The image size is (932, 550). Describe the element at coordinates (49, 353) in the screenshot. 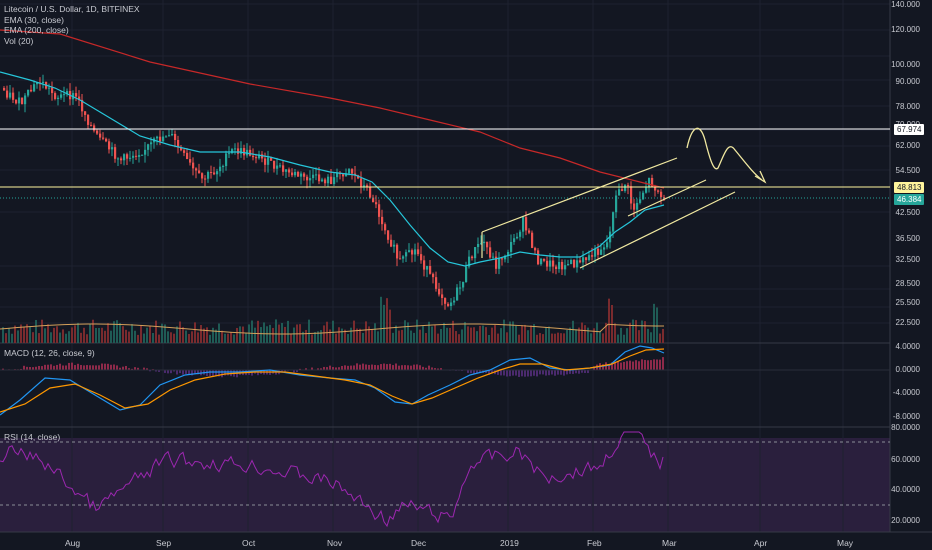

I see `macd-title: MACD (12, 26, close, 9)` at that location.